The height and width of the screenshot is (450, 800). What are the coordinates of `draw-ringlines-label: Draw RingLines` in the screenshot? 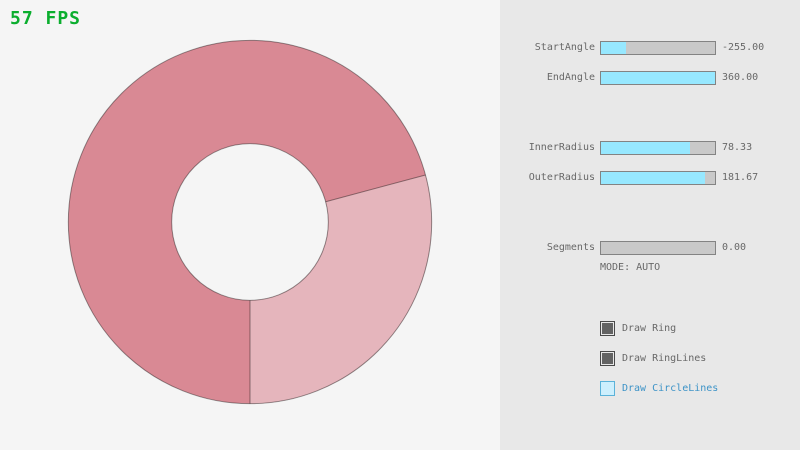 It's located at (664, 358).